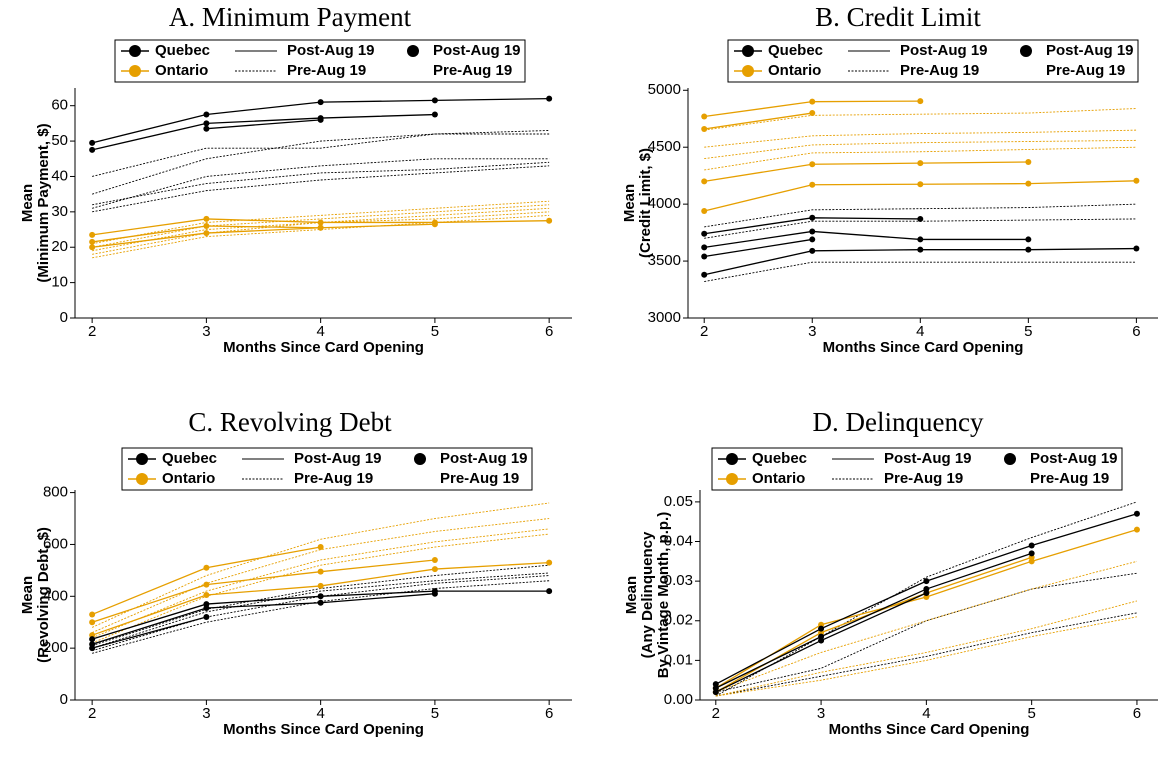  Describe the element at coordinates (664, 146) in the screenshot. I see `y-tick-label: 4500` at that location.